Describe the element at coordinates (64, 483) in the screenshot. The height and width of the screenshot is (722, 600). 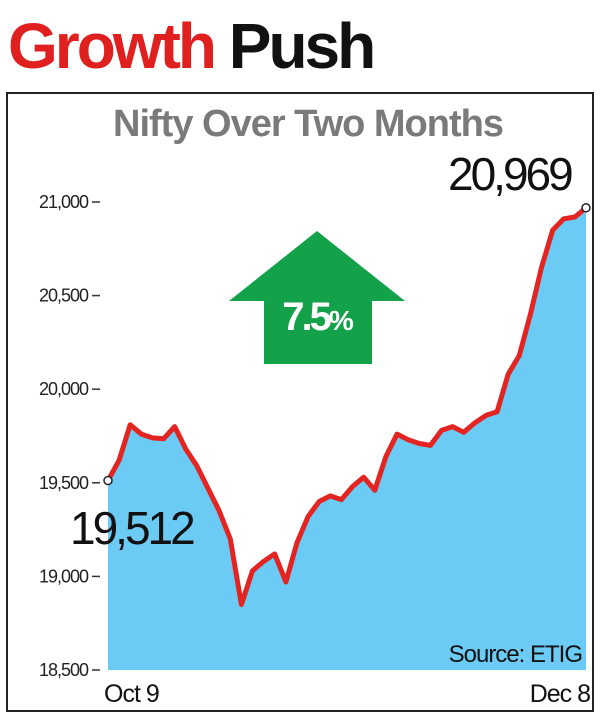
I see `y-tick-label: 19,500` at that location.